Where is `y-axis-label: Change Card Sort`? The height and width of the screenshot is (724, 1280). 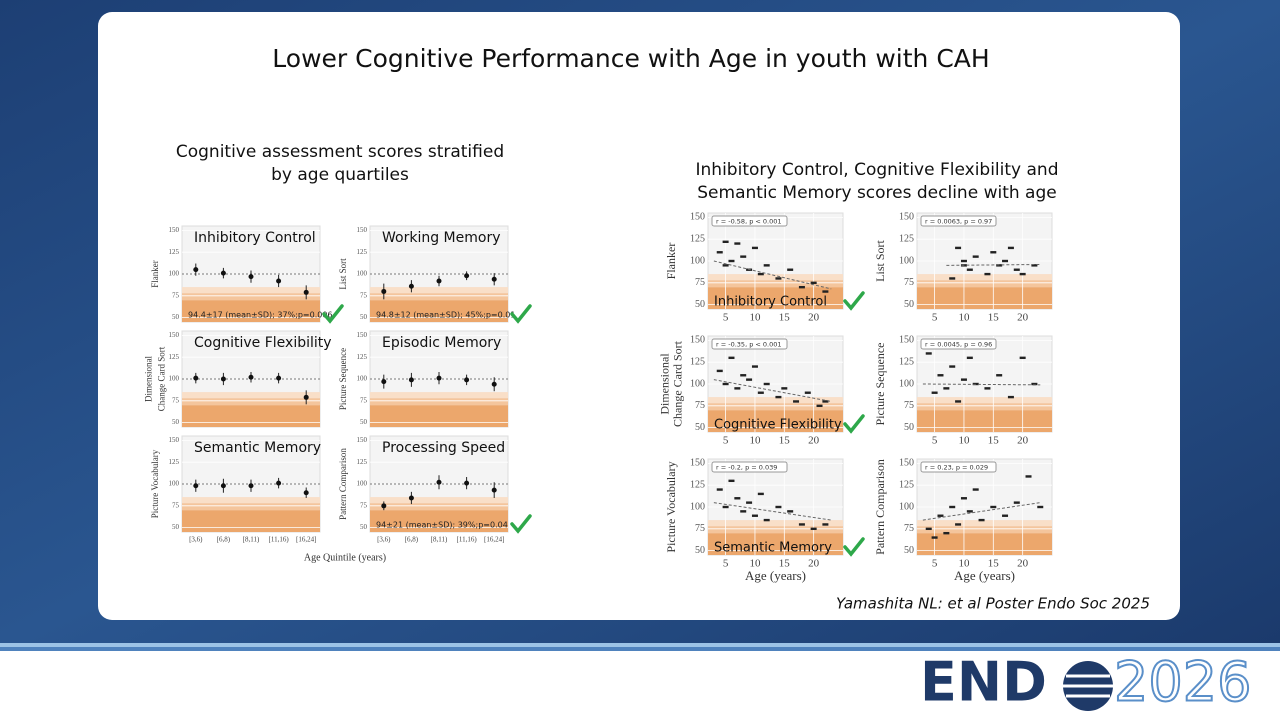 y-axis-label: Change Card Sort is located at coordinates (162, 378).